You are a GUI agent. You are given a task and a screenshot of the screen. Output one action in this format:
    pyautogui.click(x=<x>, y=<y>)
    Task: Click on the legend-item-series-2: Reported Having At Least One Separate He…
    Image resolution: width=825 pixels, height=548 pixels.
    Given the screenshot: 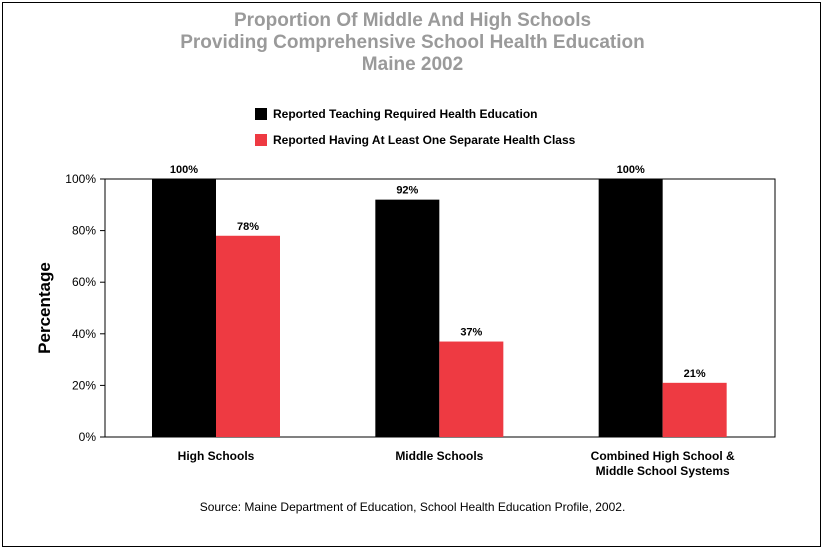 What is the action you would take?
    pyautogui.click(x=415, y=140)
    